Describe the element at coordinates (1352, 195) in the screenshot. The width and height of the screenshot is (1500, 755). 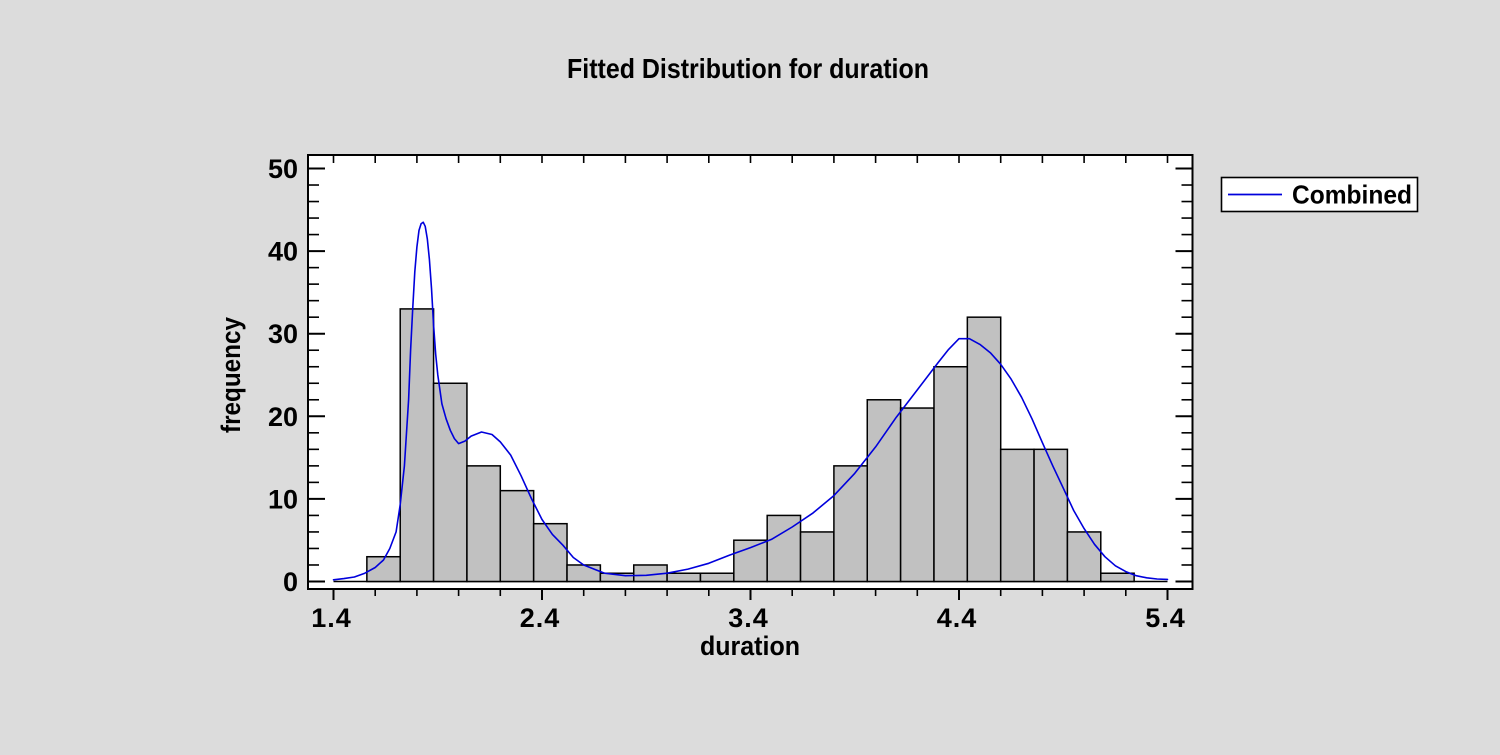
I see `legend-label: Combined` at that location.